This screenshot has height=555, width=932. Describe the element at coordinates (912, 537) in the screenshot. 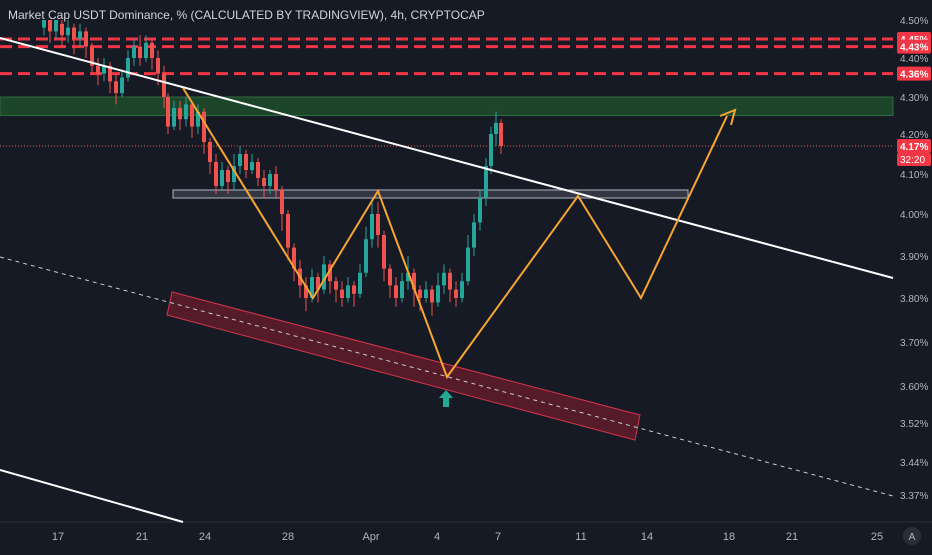

I see `auto-scale-label: A` at that location.